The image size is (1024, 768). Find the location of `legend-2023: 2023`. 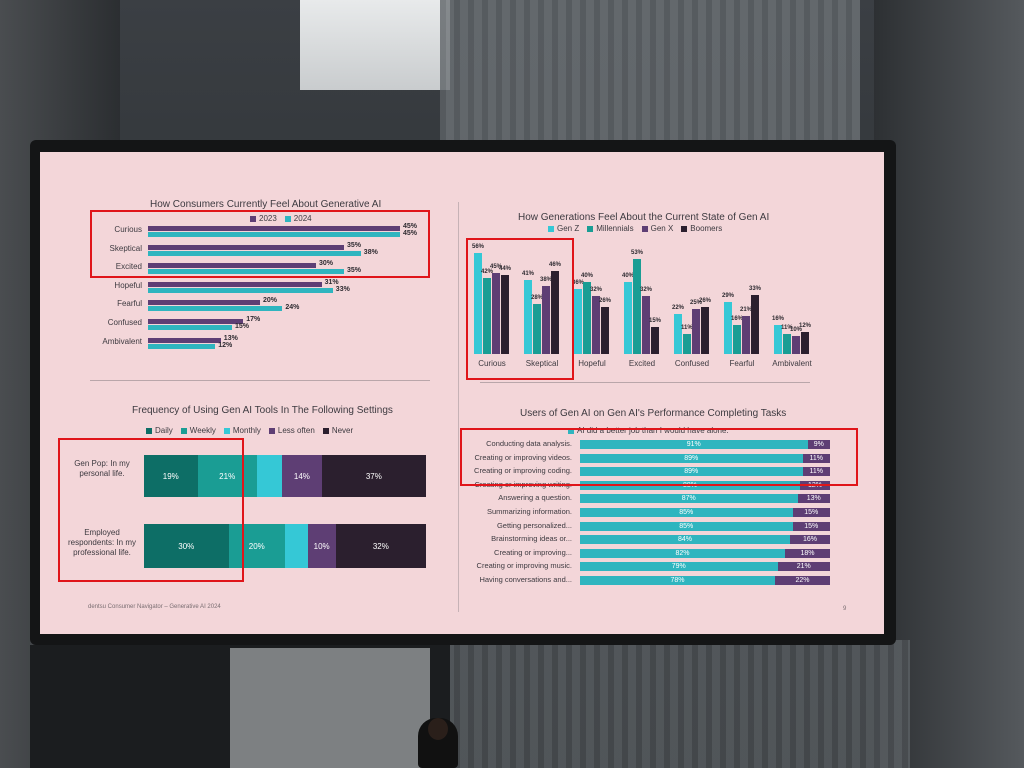

legend-2023: 2023 is located at coordinates (263, 218).